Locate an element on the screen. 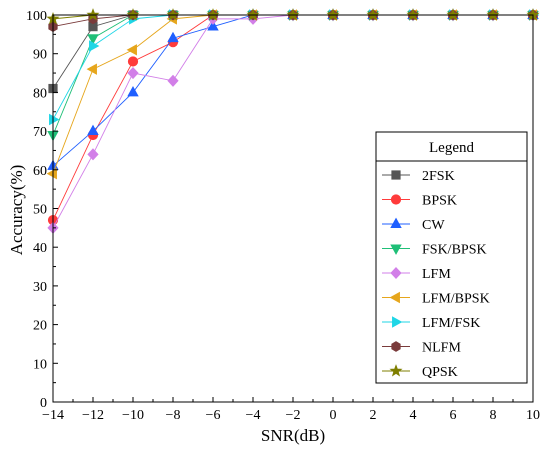 Image resolution: width=550 pixels, height=450 pixels. legend-item: NLFM is located at coordinates (421, 348).